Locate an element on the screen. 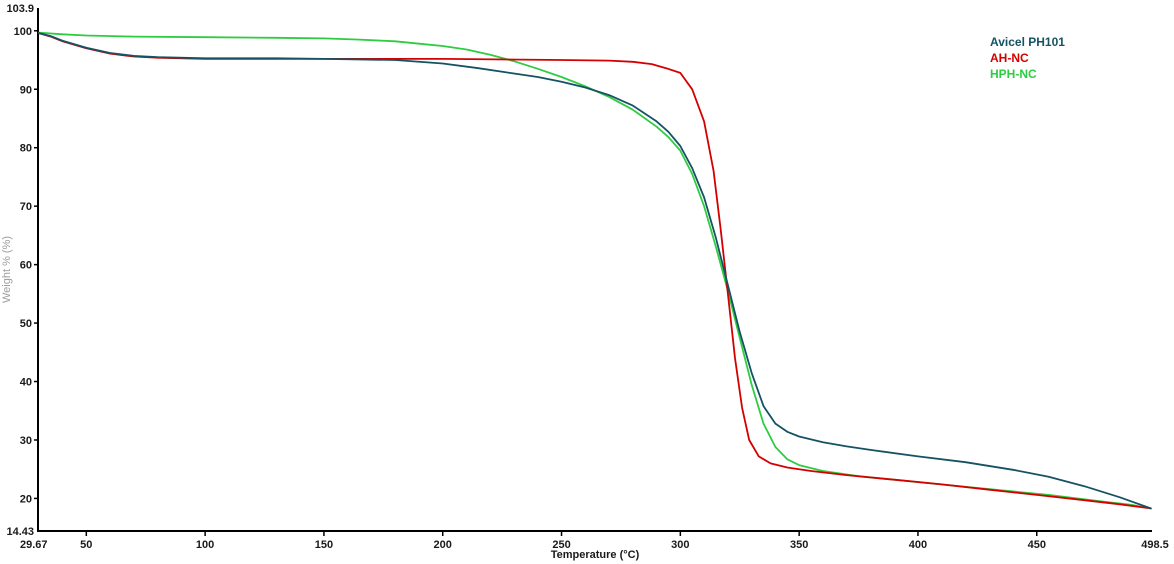 Image resolution: width=1174 pixels, height=564 pixels. legend-item-hph-nc: HPH-NC is located at coordinates (1013, 74).